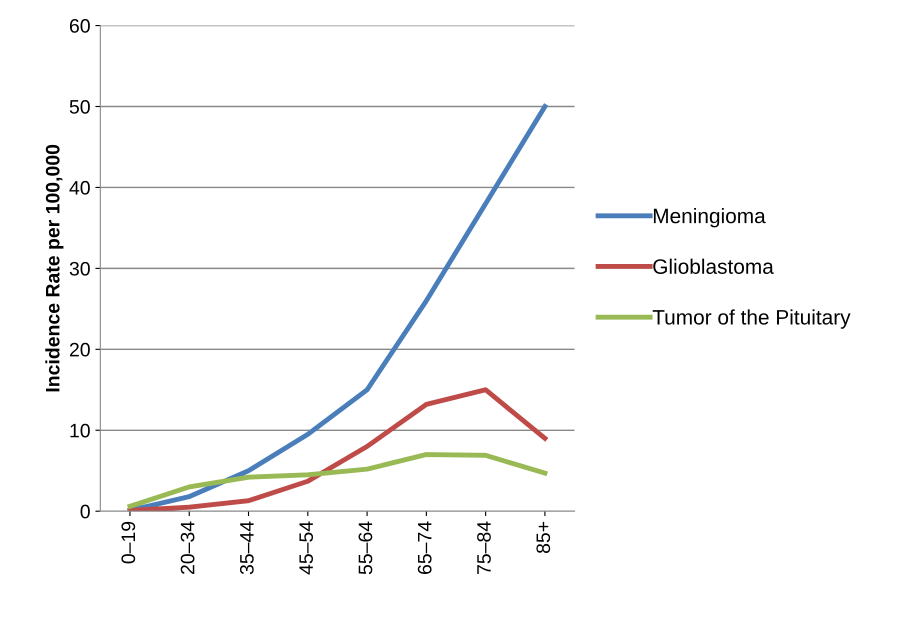 The height and width of the screenshot is (639, 912). I want to click on y-axis-title: Incidence Rate per 100,000, so click(54, 268).